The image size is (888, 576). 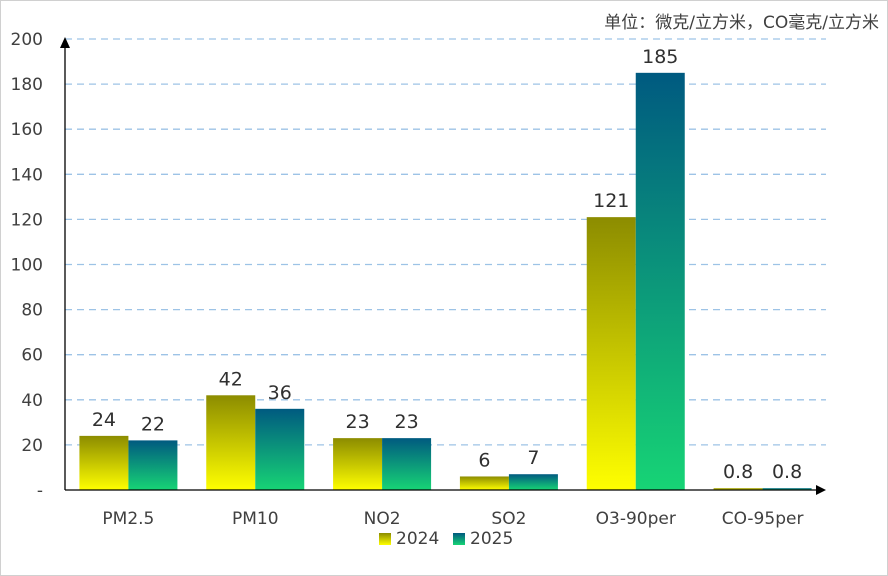 I want to click on unit-note: 单位：微克/立方米，CO毫克/立方米, so click(x=741, y=23).